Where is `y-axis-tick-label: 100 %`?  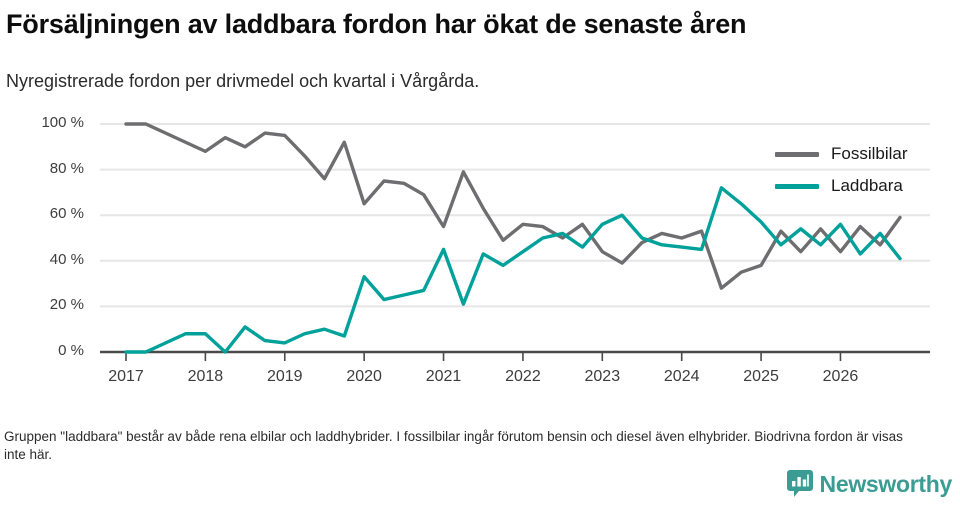 y-axis-tick-label: 100 % is located at coordinates (62, 122).